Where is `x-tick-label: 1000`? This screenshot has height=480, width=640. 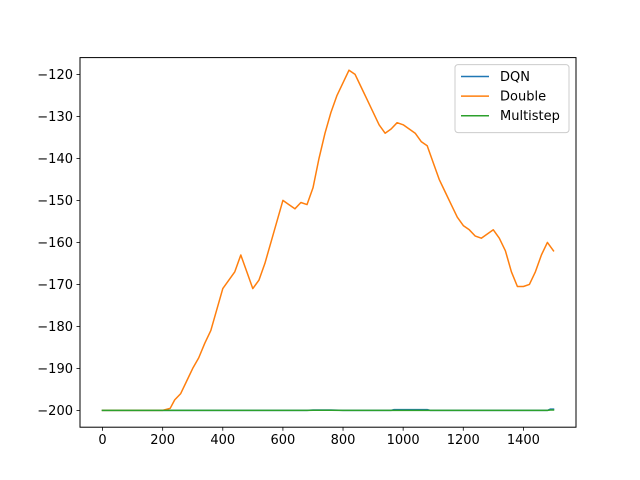 x-tick-label: 1000 is located at coordinates (403, 440).